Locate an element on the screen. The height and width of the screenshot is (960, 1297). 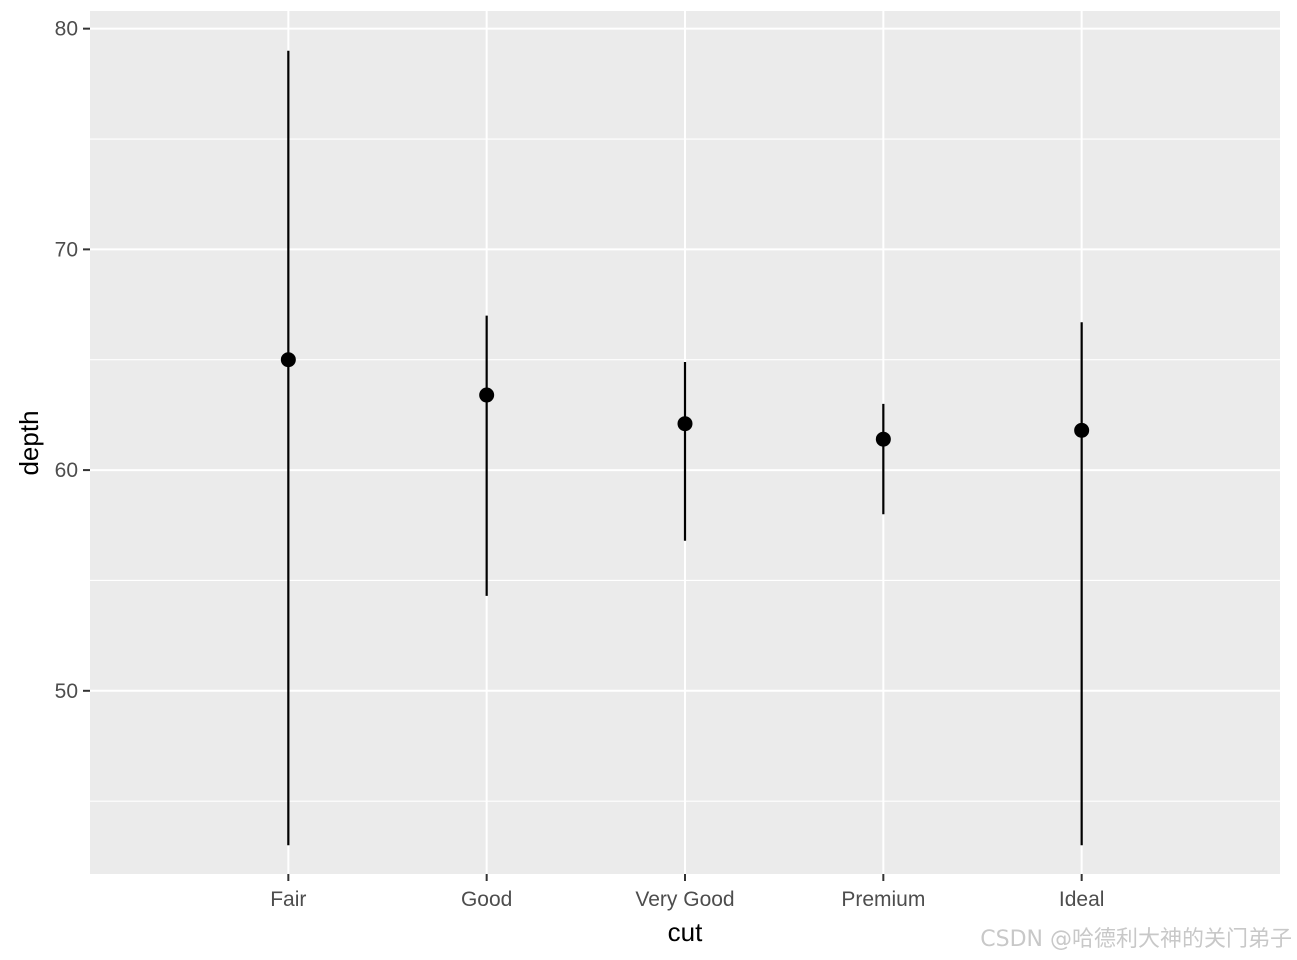
x-tick-label: Good is located at coordinates (486, 899).